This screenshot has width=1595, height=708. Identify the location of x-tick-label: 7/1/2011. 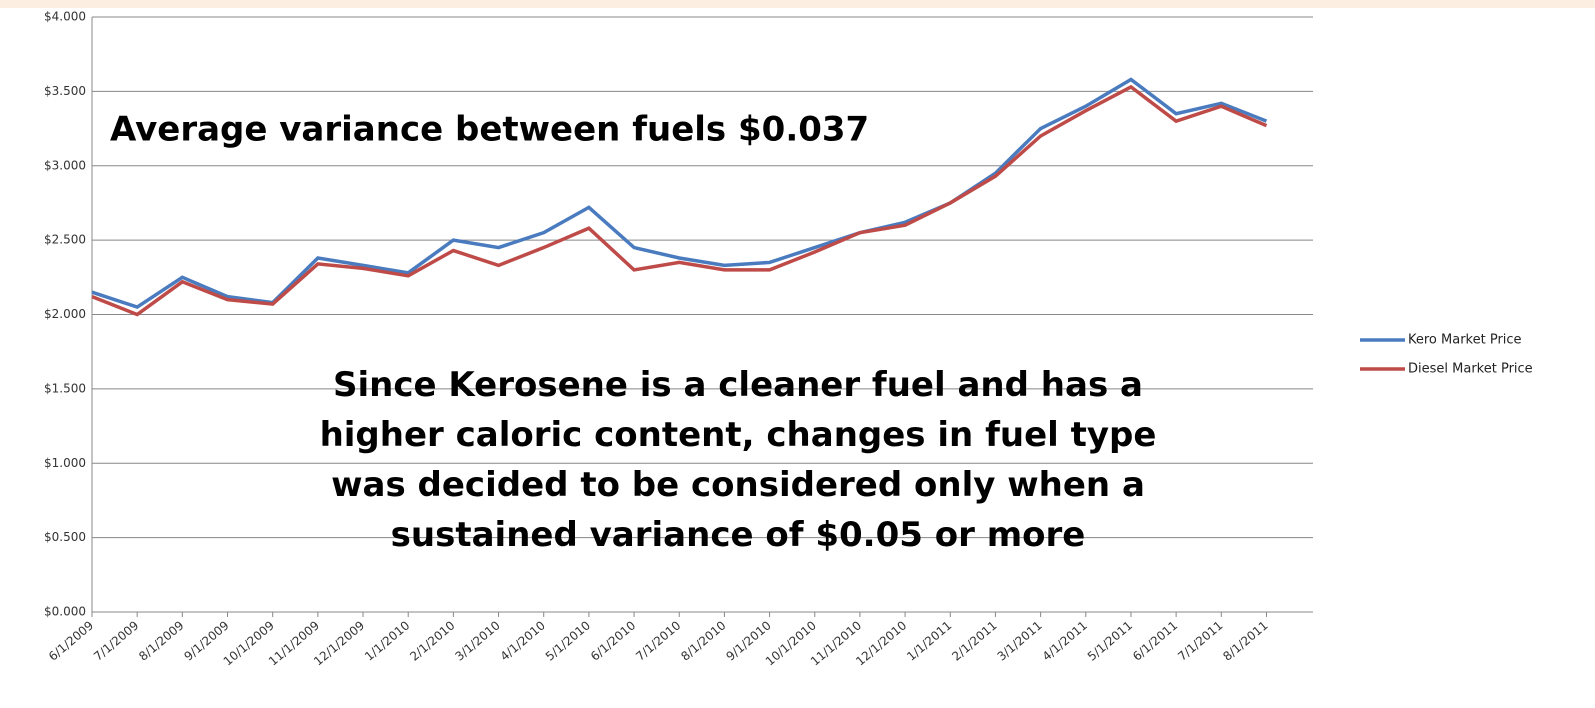
(1200, 640).